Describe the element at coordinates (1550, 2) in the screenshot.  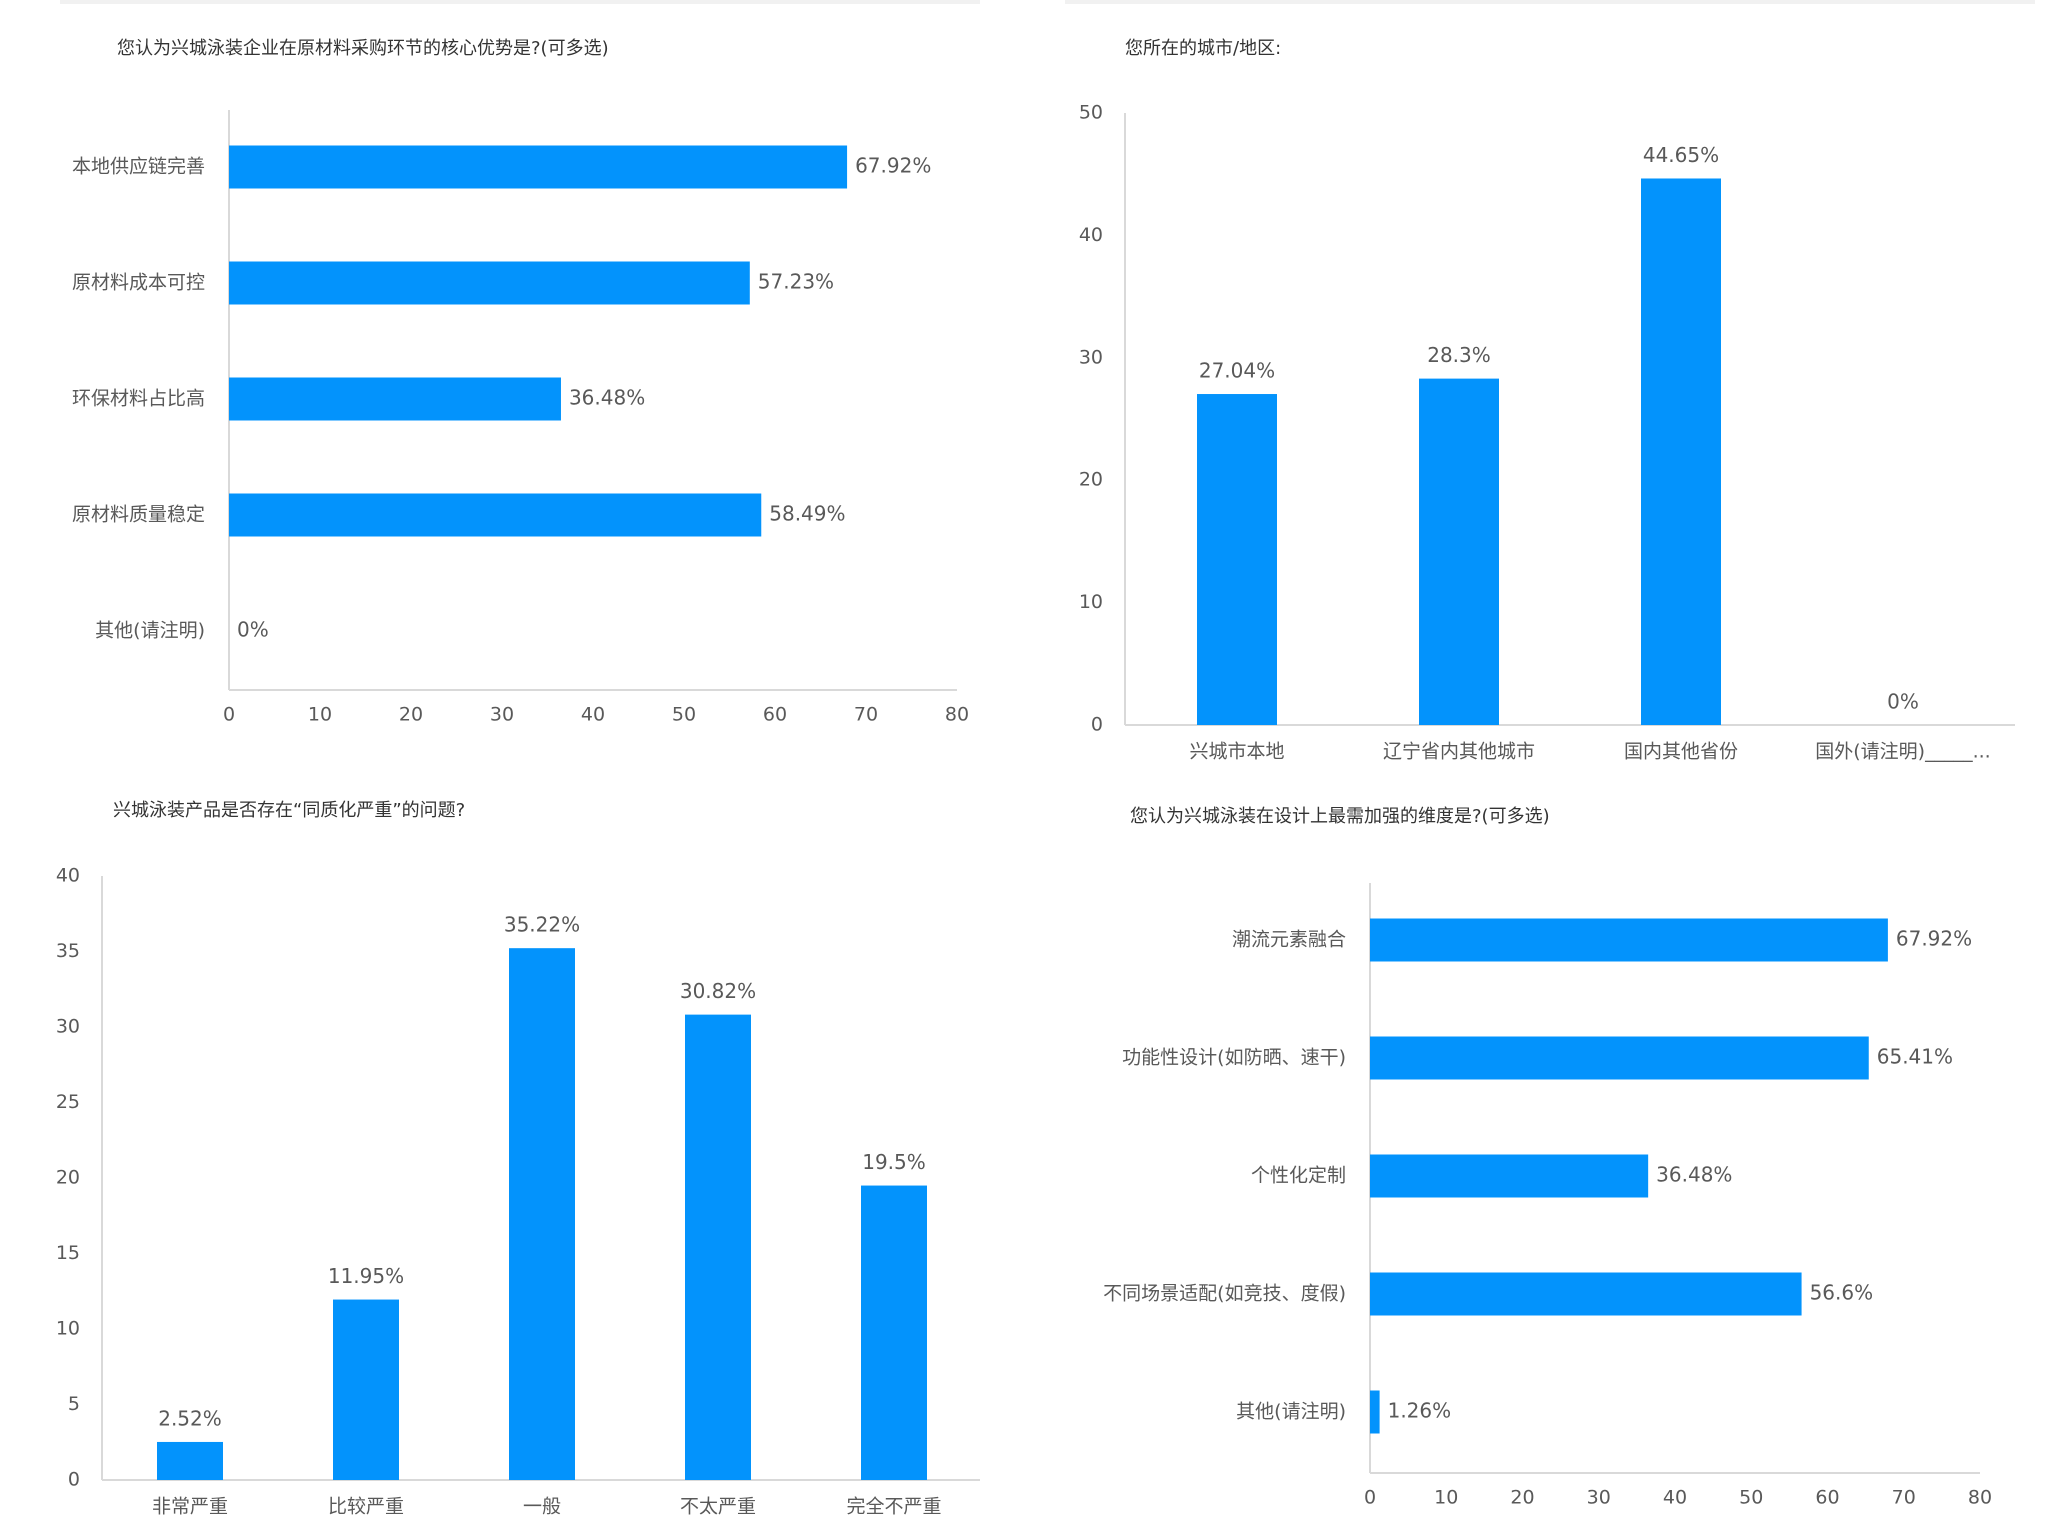
I see `top-divider-right` at that location.